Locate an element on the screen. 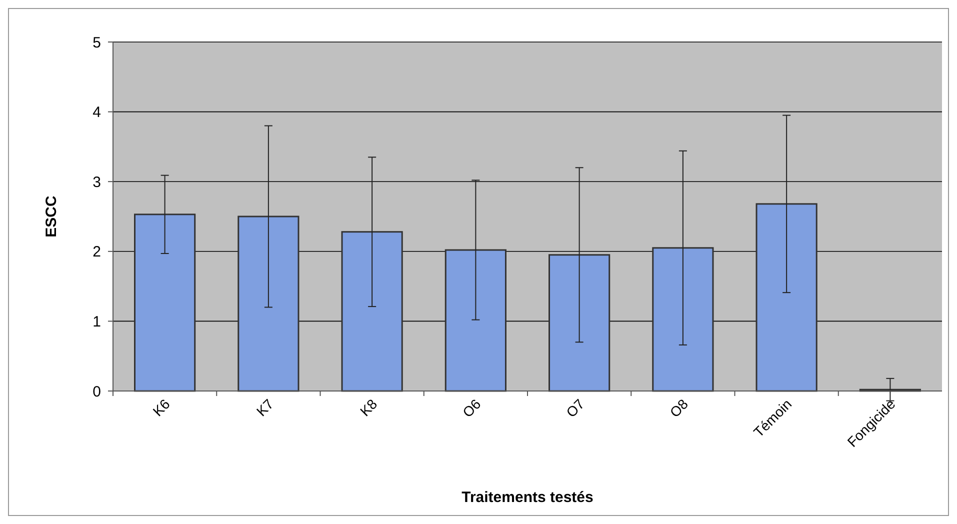  x-tick-label: K7 is located at coordinates (265, 408).